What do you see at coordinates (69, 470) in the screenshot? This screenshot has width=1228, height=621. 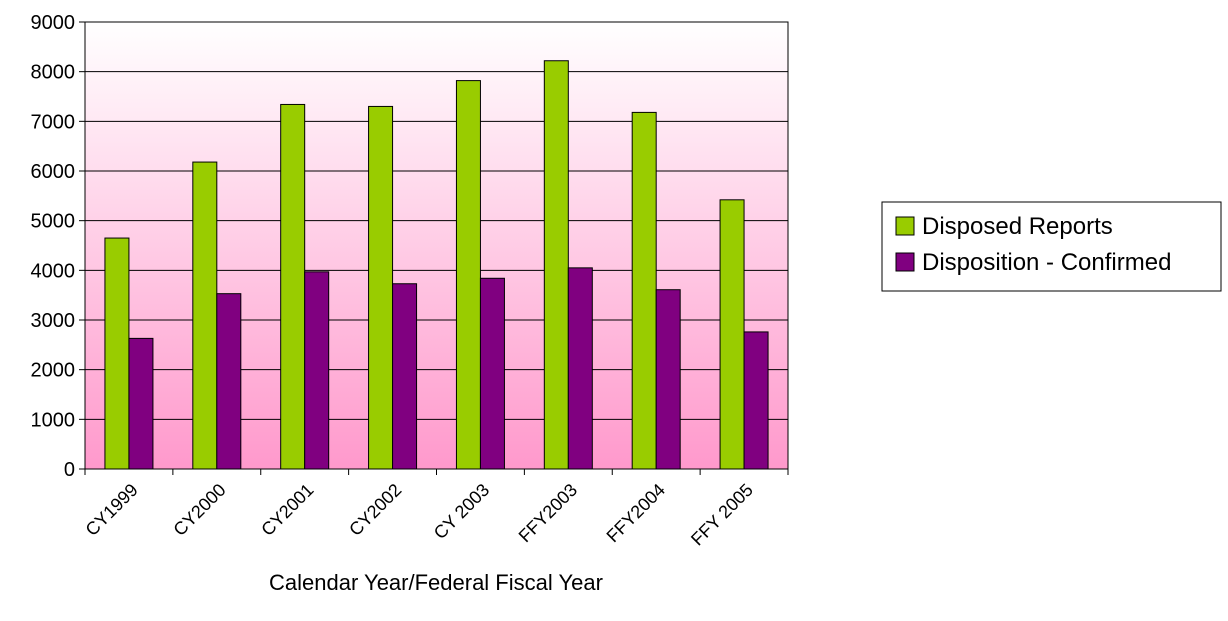 I see `y-tick-label: 0` at bounding box center [69, 470].